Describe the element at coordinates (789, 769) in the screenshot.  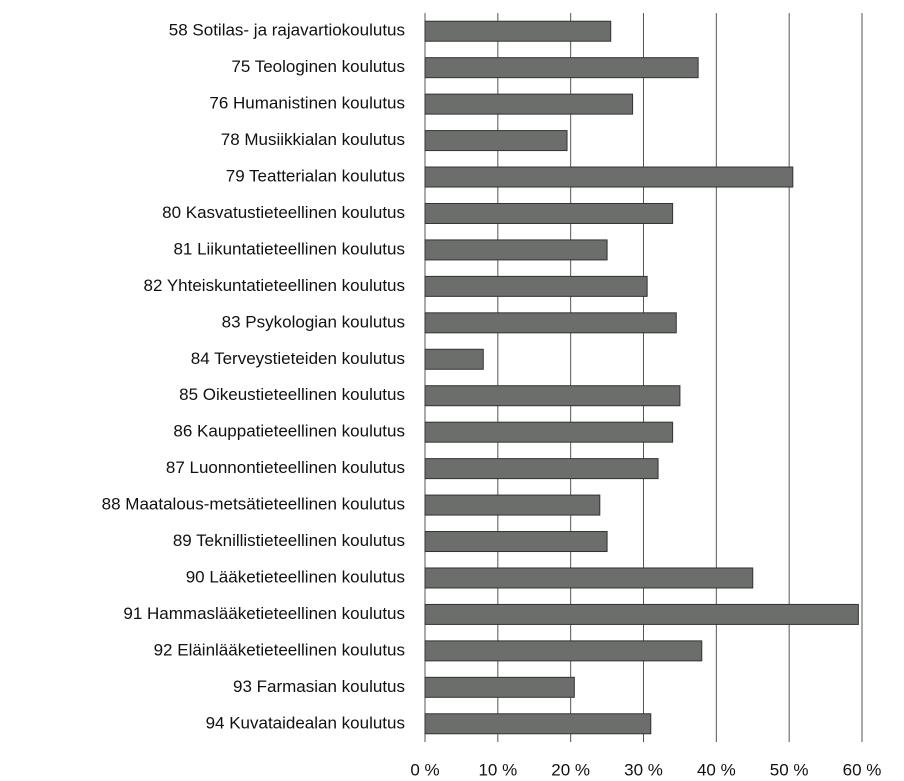
I see `x-tick-label: 50 %` at that location.